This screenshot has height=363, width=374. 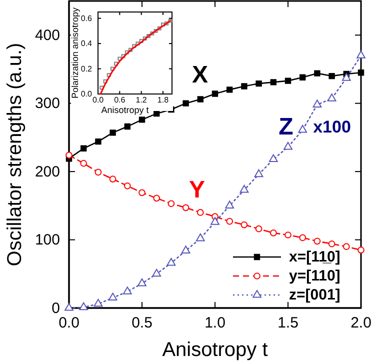 I want to click on y-tick-label: 0.4, so click(x=86, y=43).